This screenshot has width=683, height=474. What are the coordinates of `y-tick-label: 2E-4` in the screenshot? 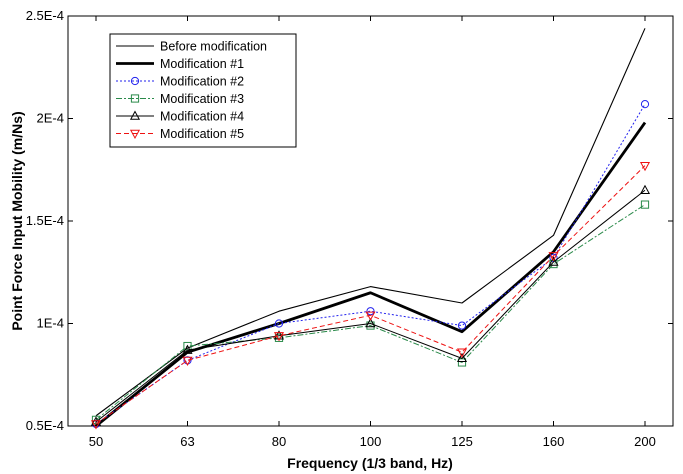 It's located at (50, 118).